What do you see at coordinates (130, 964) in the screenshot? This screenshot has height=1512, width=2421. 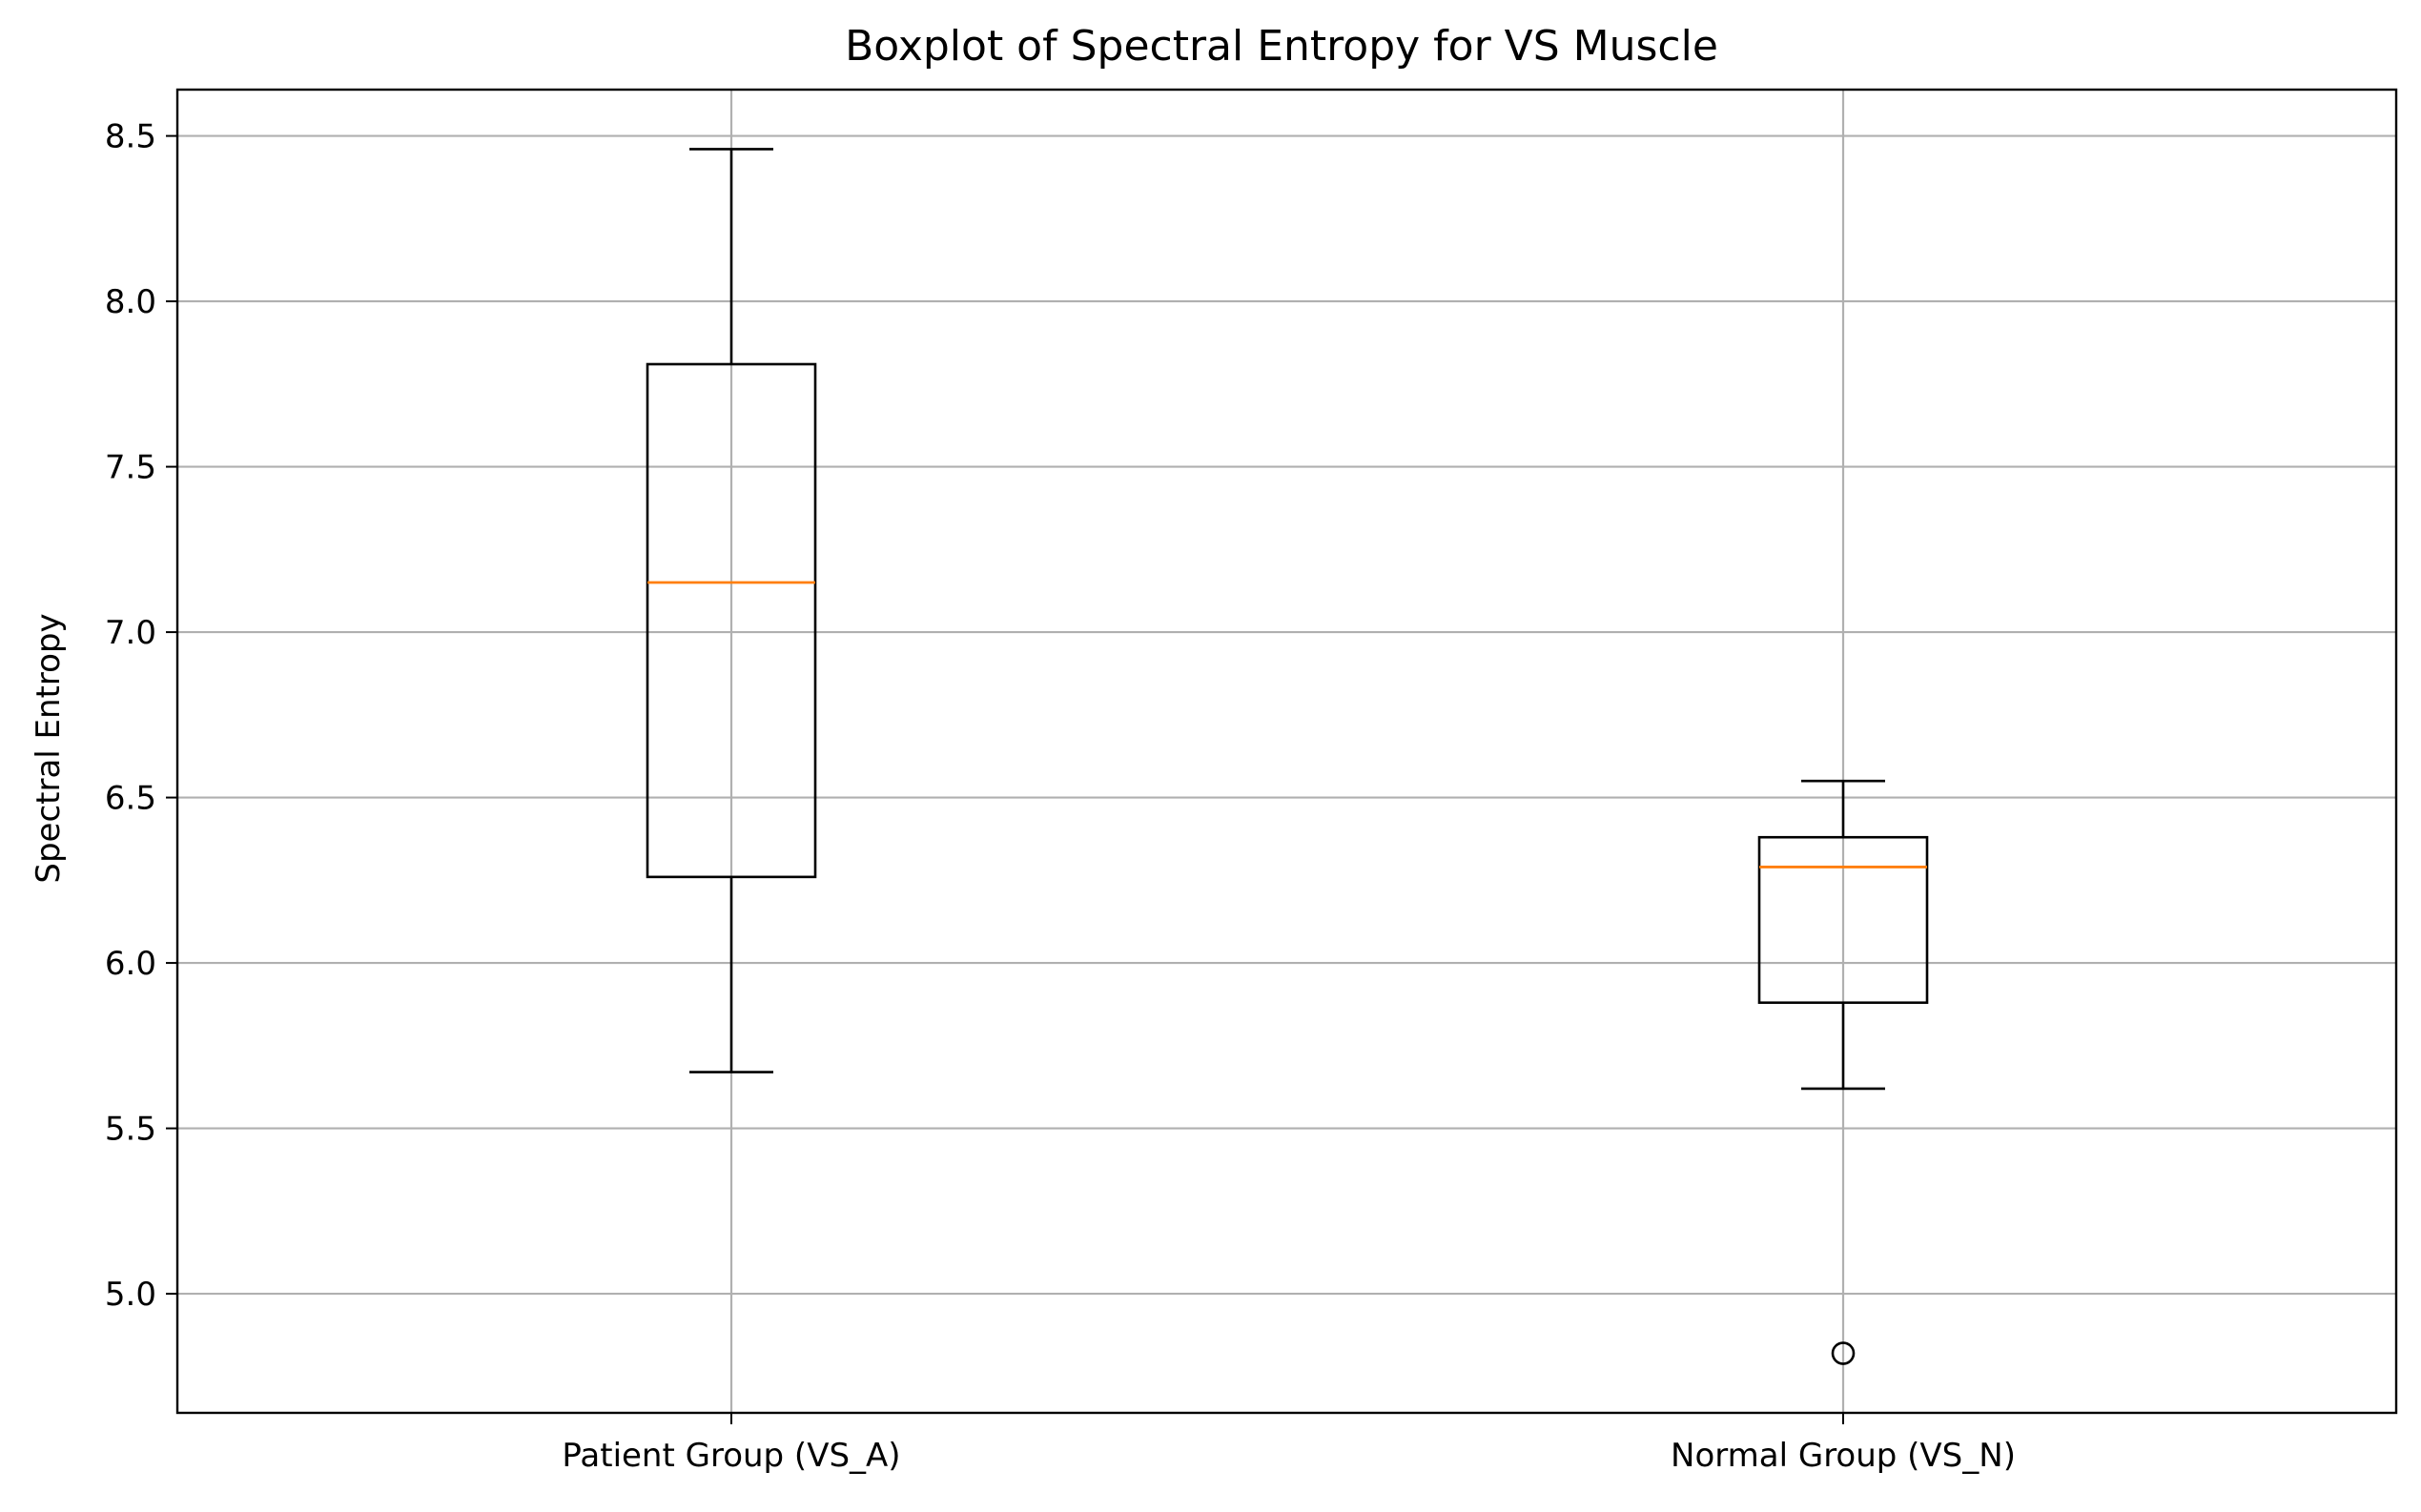 I see `y-tick-label: 6.0` at bounding box center [130, 964].